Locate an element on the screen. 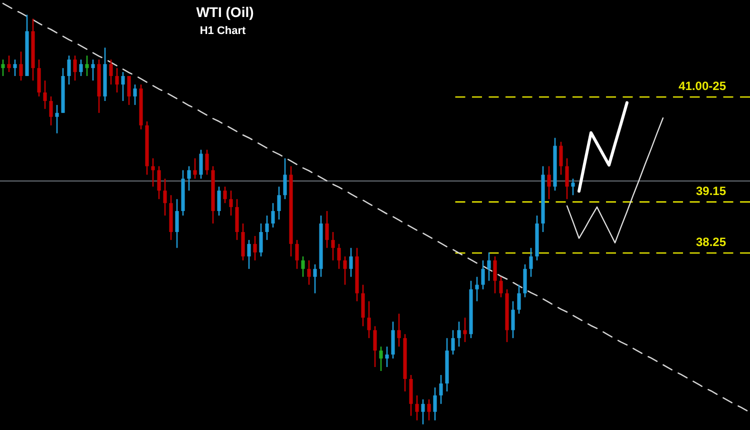 The height and width of the screenshot is (430, 750). ref-line-label: 39.15 is located at coordinates (711, 191).